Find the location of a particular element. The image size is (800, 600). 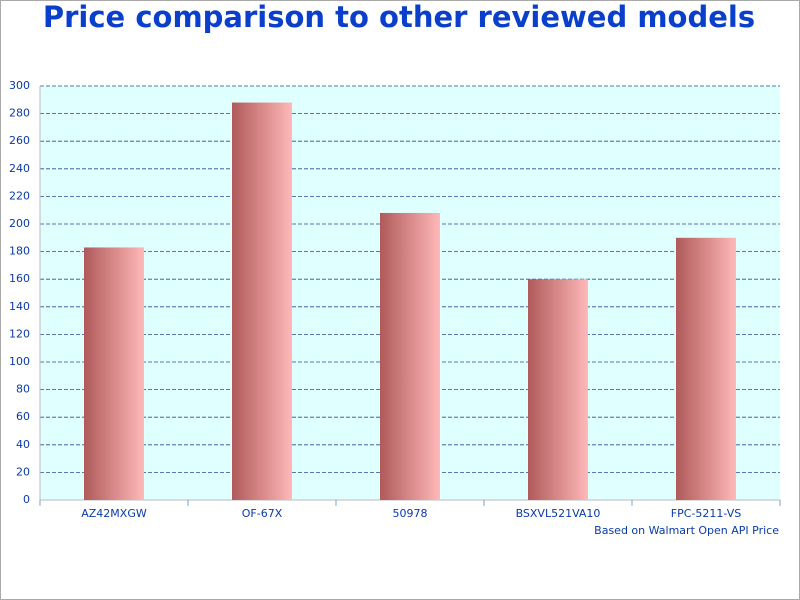

y-tick-label: 20 is located at coordinates (23, 471).